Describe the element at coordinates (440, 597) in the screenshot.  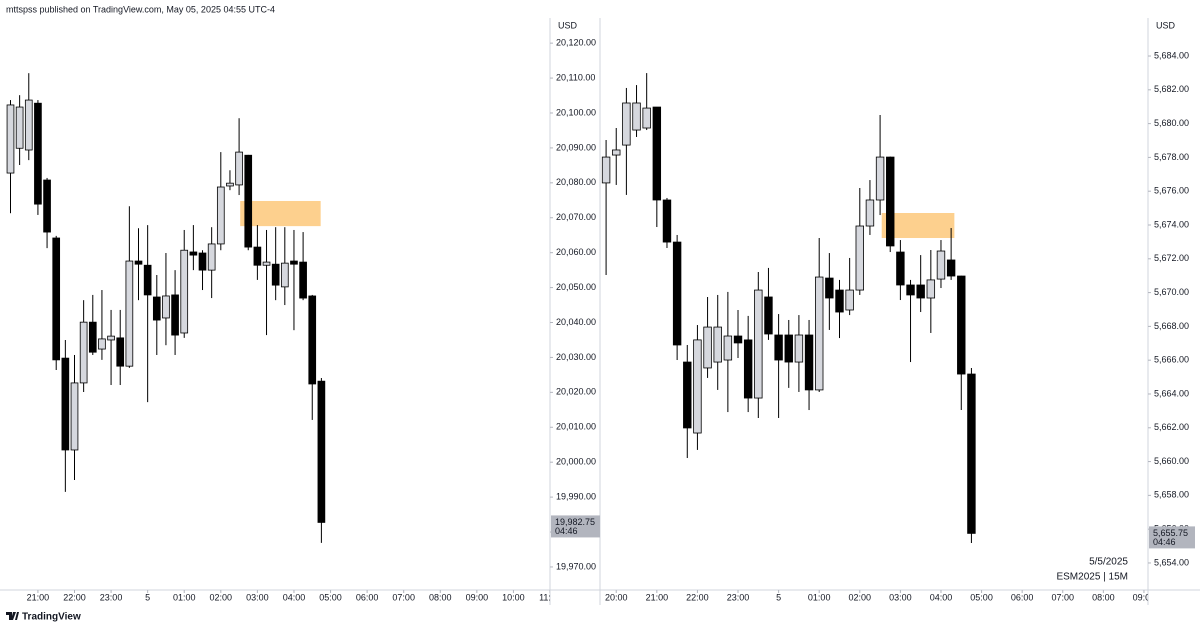
I see `x-tick-label: 08:00` at that location.